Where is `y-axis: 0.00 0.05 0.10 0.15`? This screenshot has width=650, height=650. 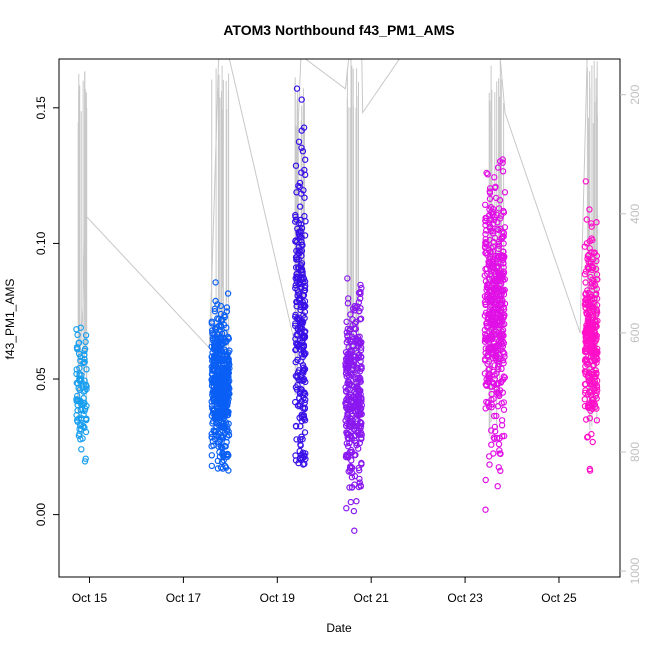
y-axis: 0.00 0.05 0.10 0.15 is located at coordinates (46, 311).